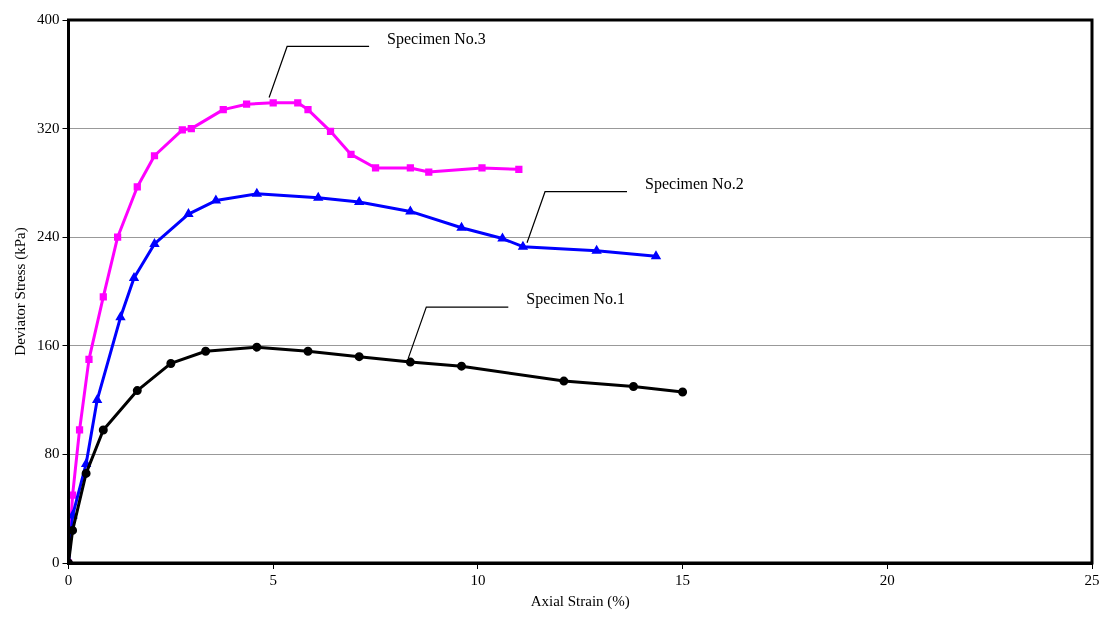  What do you see at coordinates (48, 236) in the screenshot?
I see `y-tick-label: 240` at bounding box center [48, 236].